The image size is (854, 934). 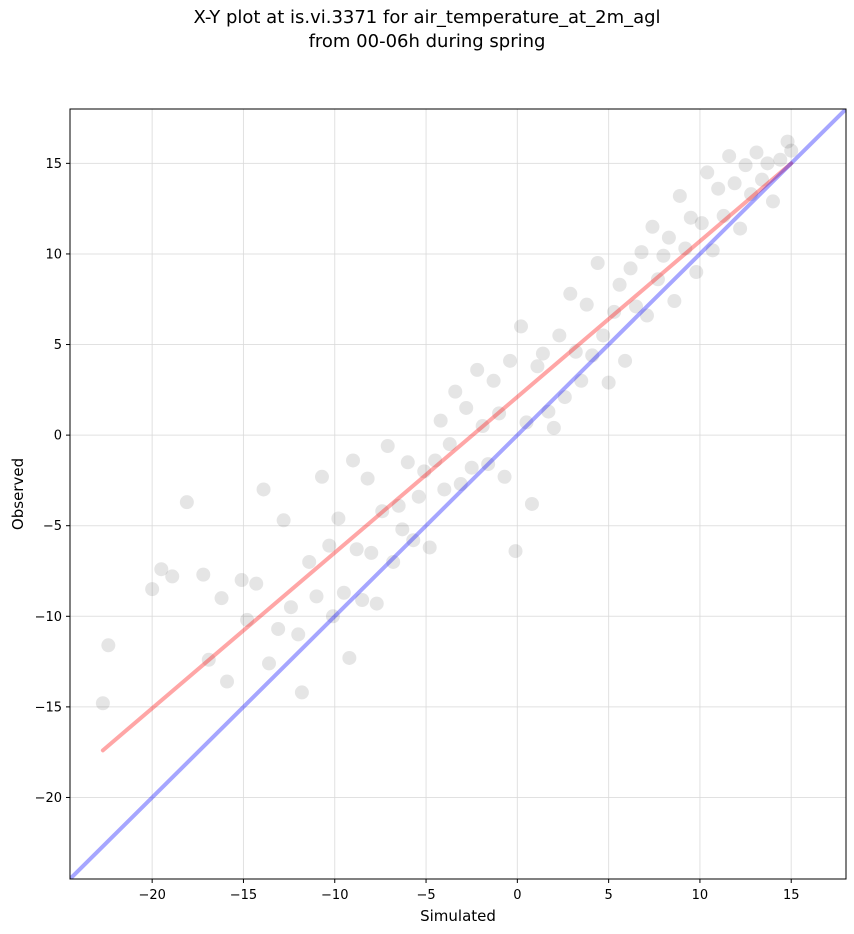 I want to click on y-tick-label: −15, so click(x=48, y=707).